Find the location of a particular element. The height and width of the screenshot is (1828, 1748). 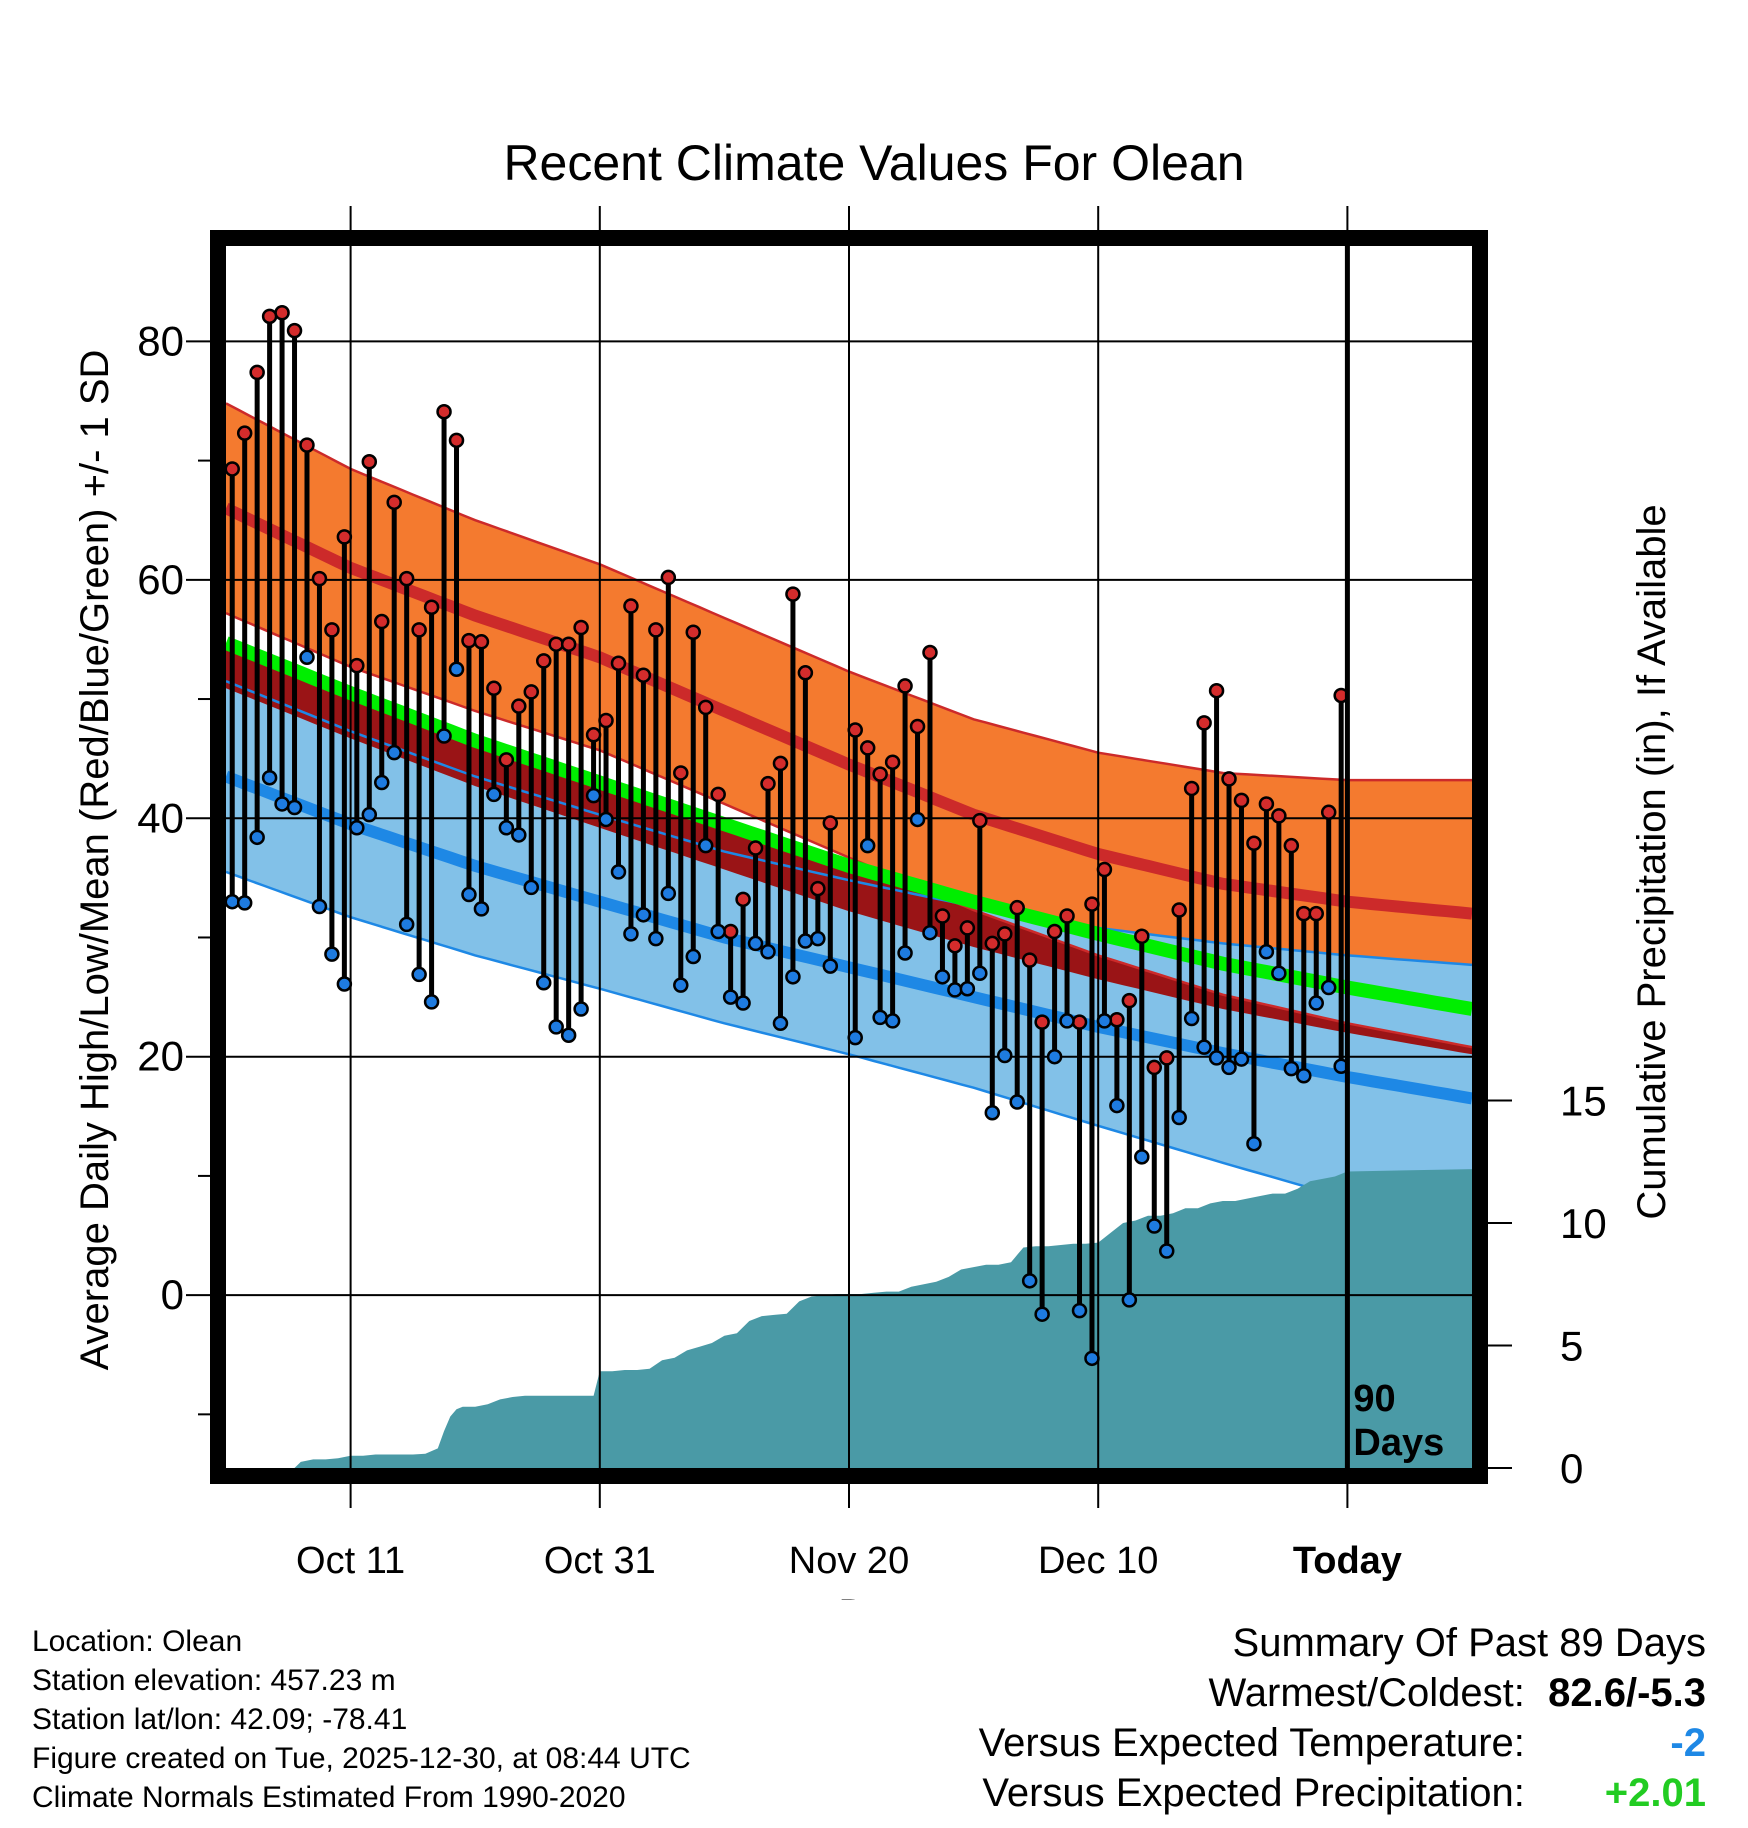

right-tick-label: 5 is located at coordinates (1571, 1346).